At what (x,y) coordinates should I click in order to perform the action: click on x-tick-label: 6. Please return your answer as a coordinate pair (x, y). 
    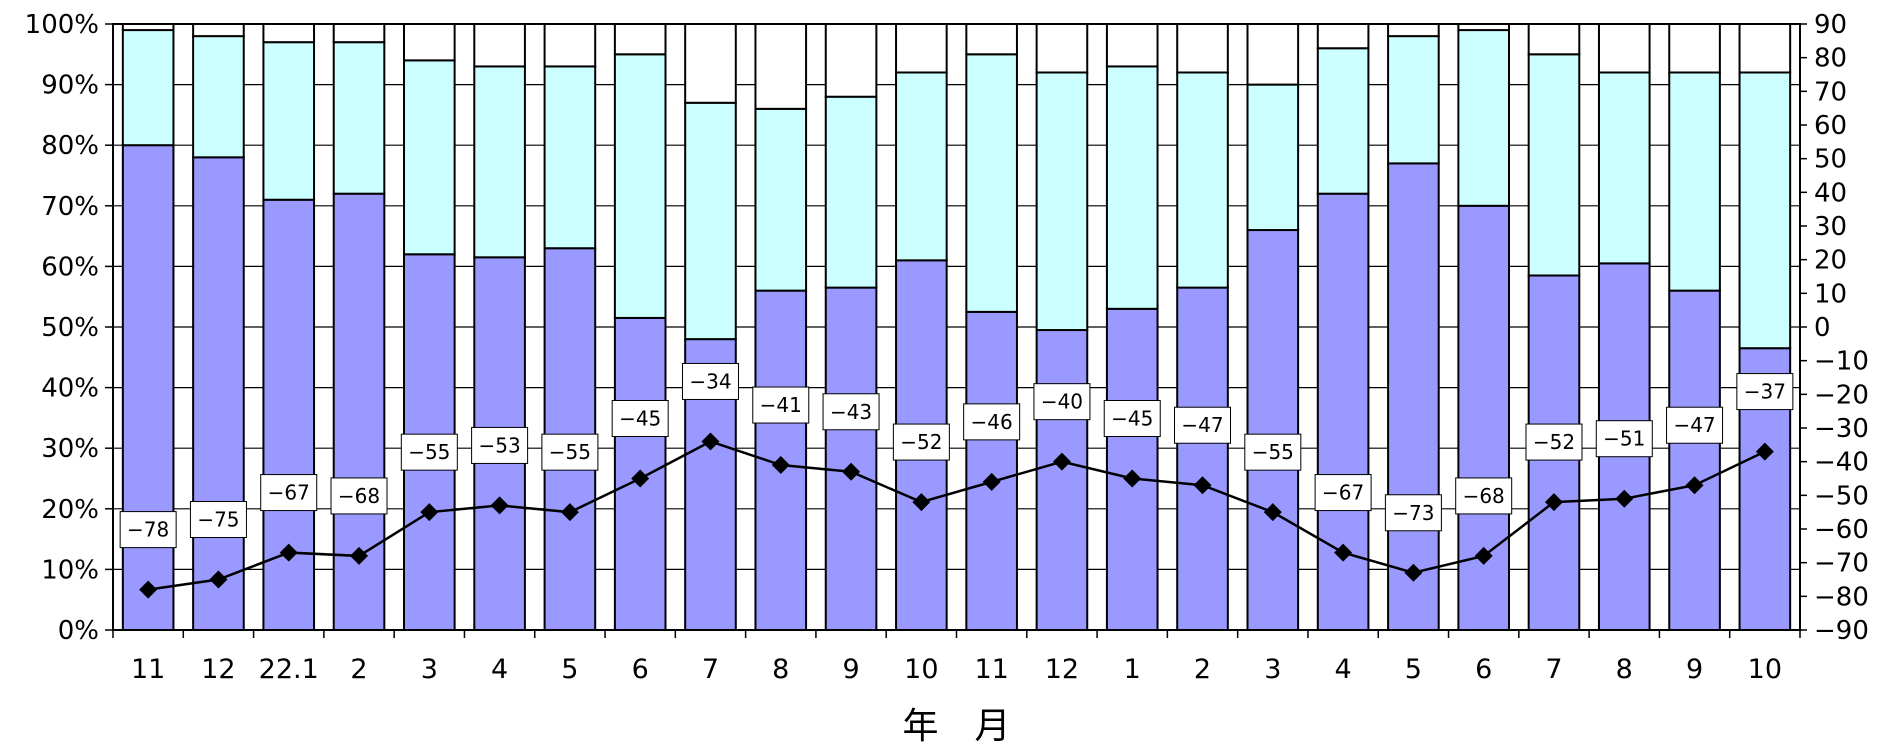
    Looking at the image, I should click on (1483, 669).